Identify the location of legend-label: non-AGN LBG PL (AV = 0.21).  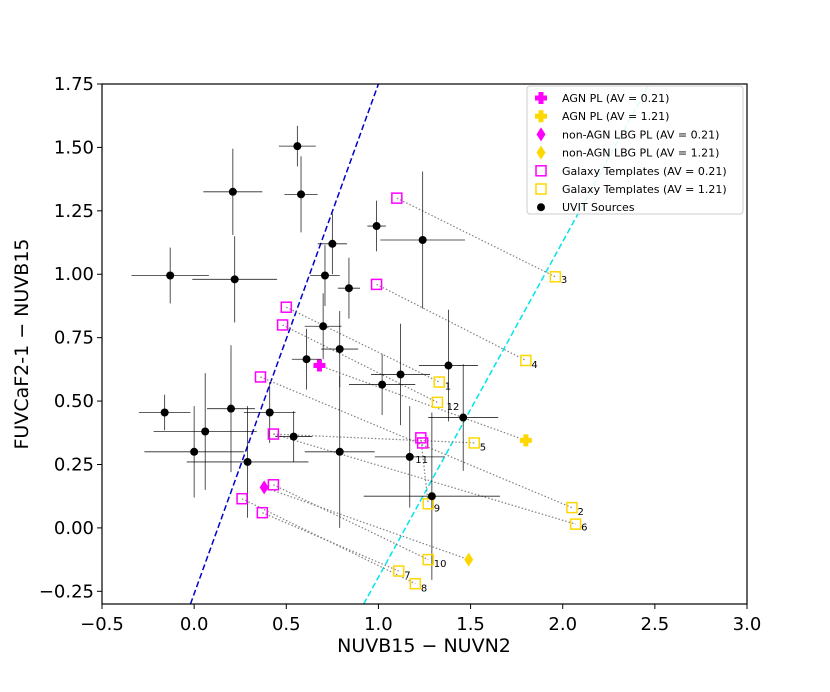
(640, 134).